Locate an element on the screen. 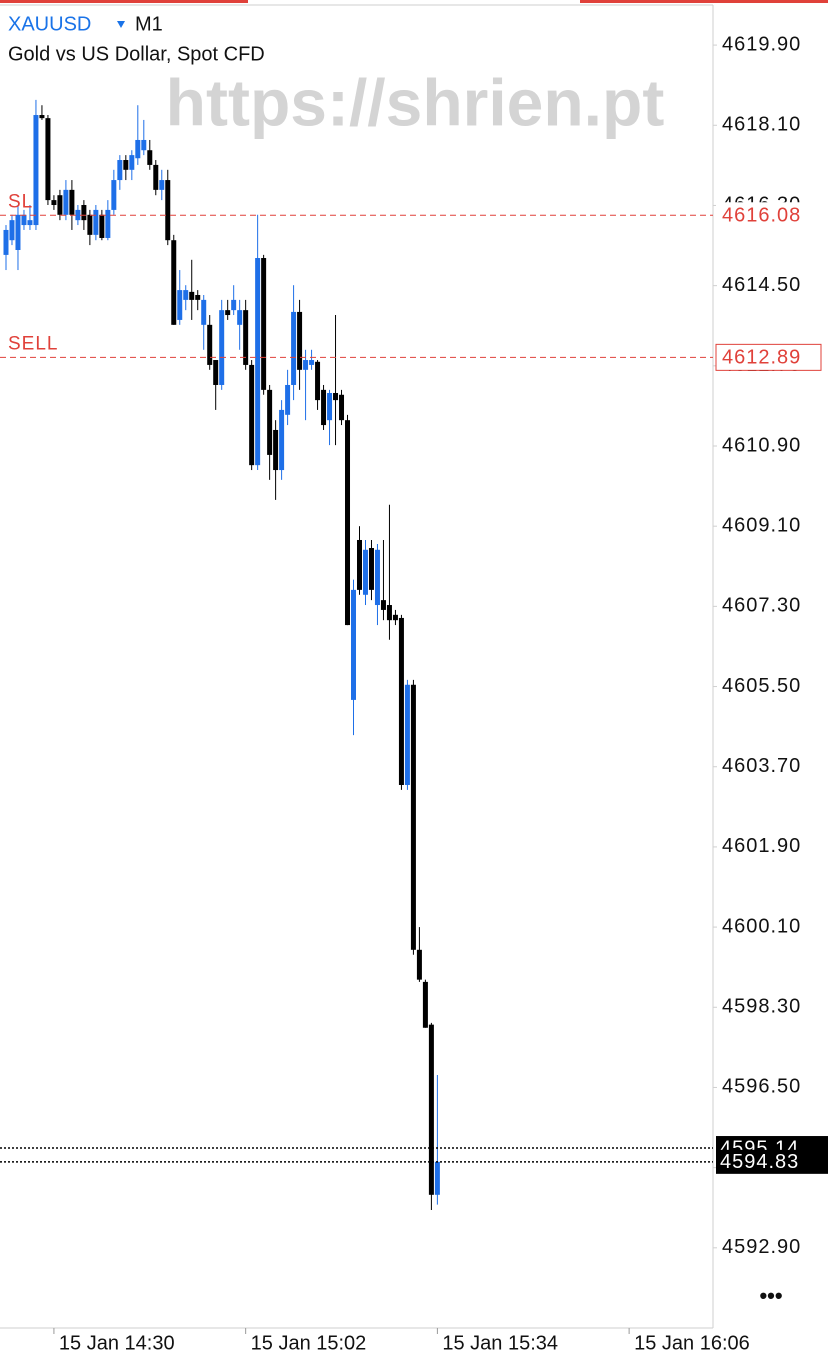  symbol: XAUUSD is located at coordinates (49, 24).